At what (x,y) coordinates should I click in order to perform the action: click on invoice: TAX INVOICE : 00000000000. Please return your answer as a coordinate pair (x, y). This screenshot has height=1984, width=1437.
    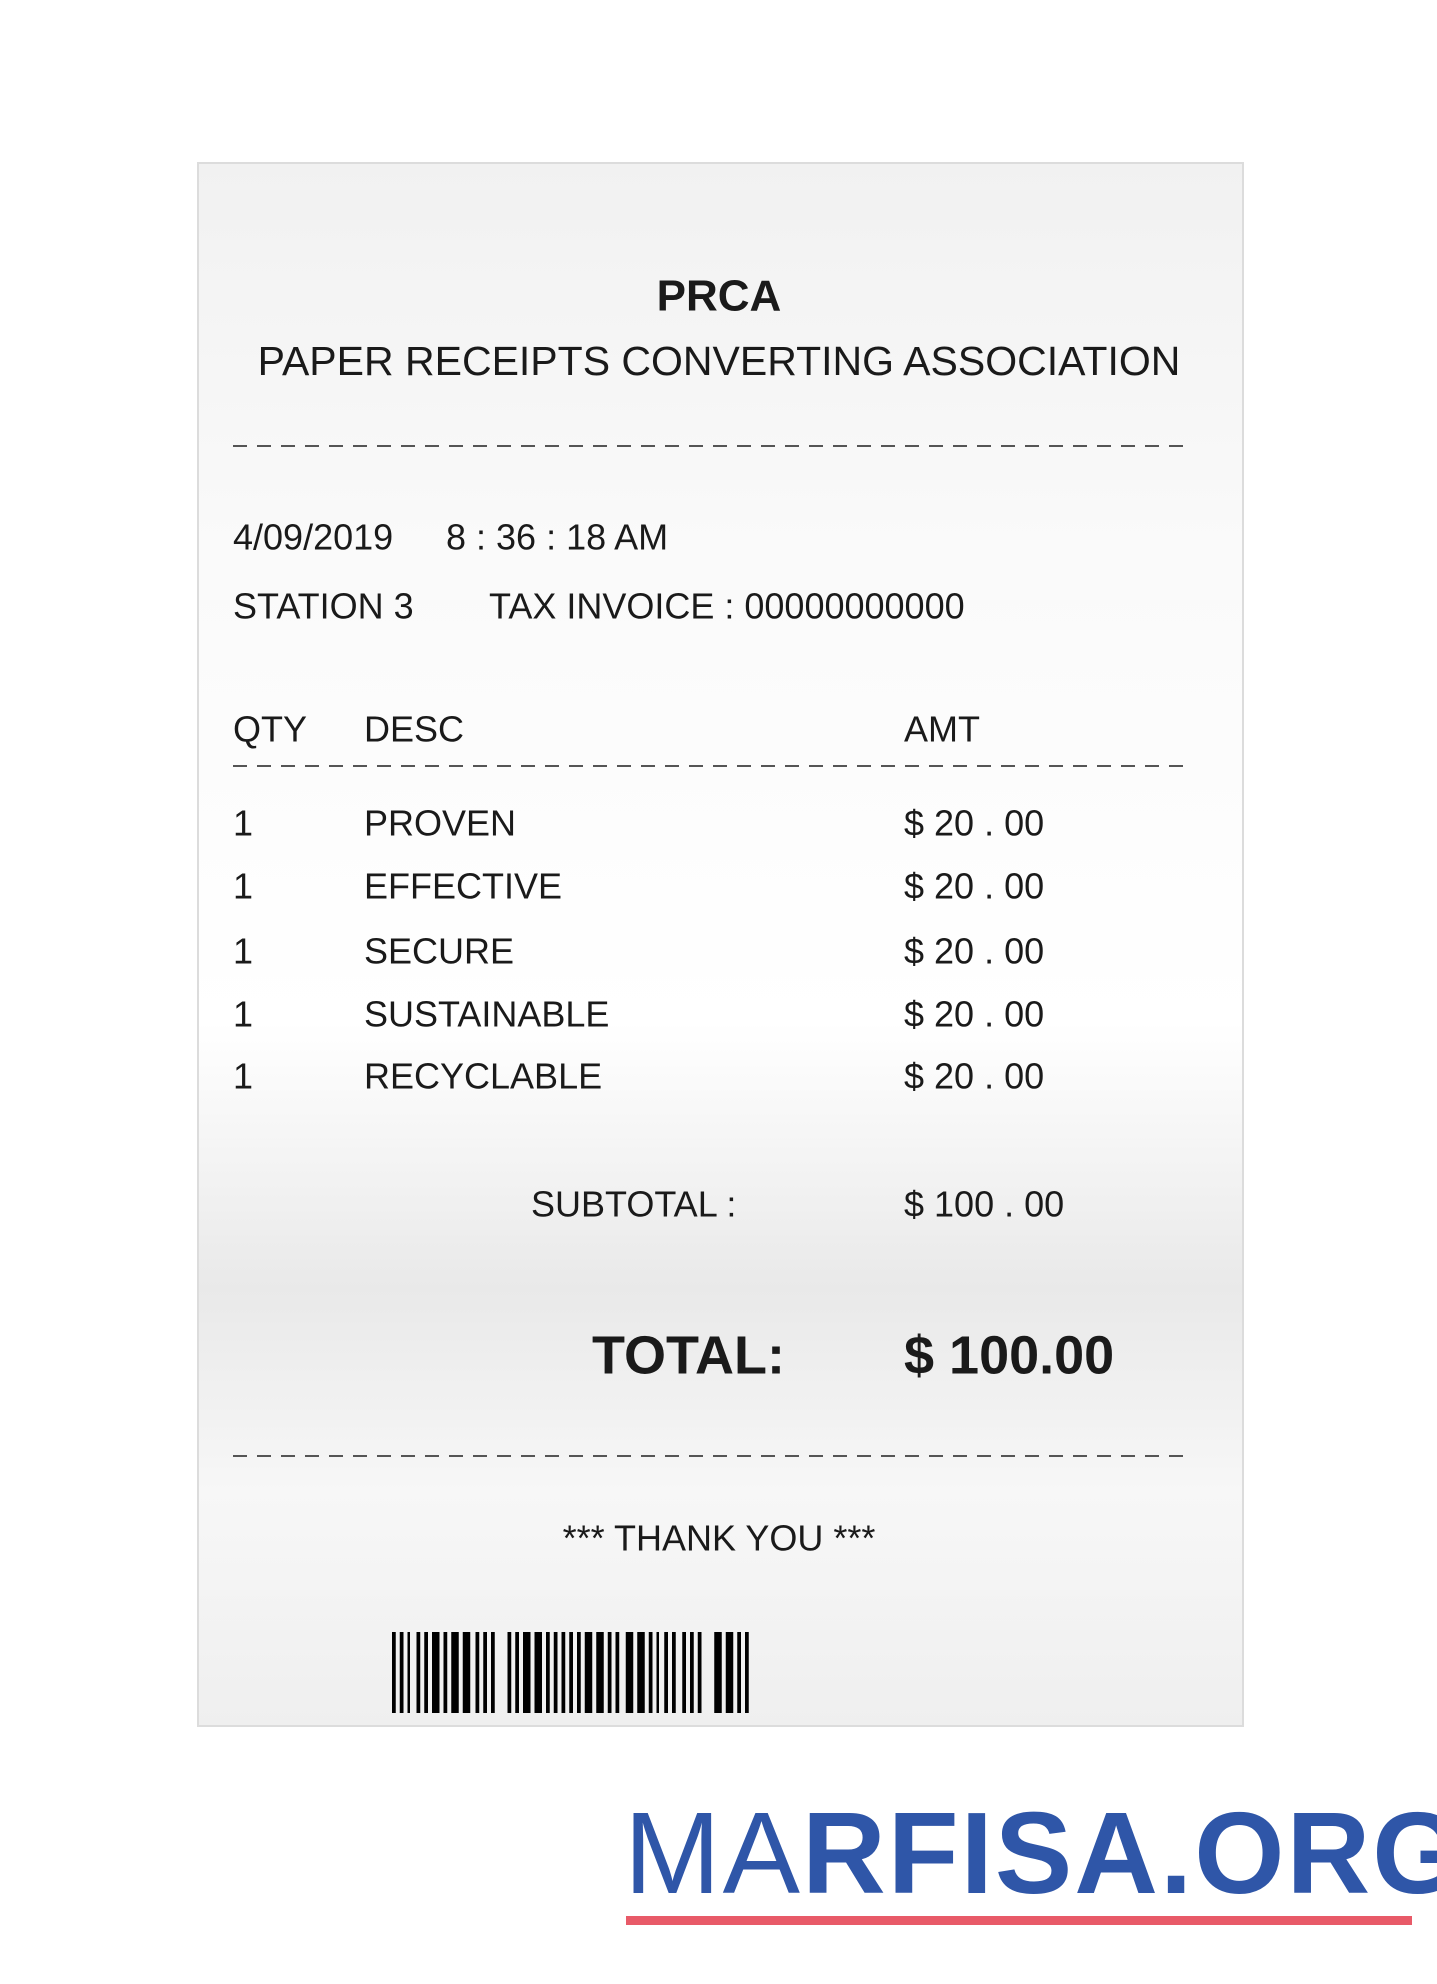
    Looking at the image, I should click on (727, 606).